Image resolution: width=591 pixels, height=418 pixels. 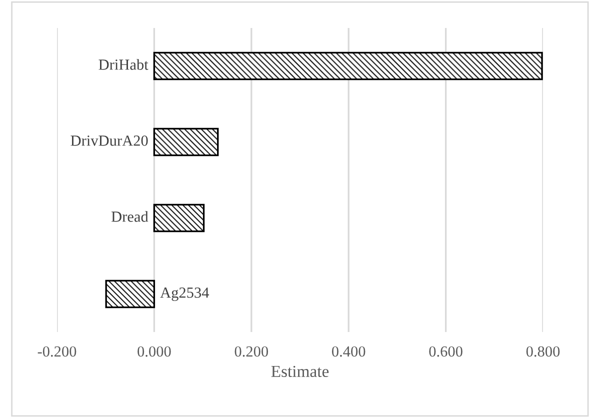 I want to click on y-tick-label: Ag2534, so click(x=185, y=294).